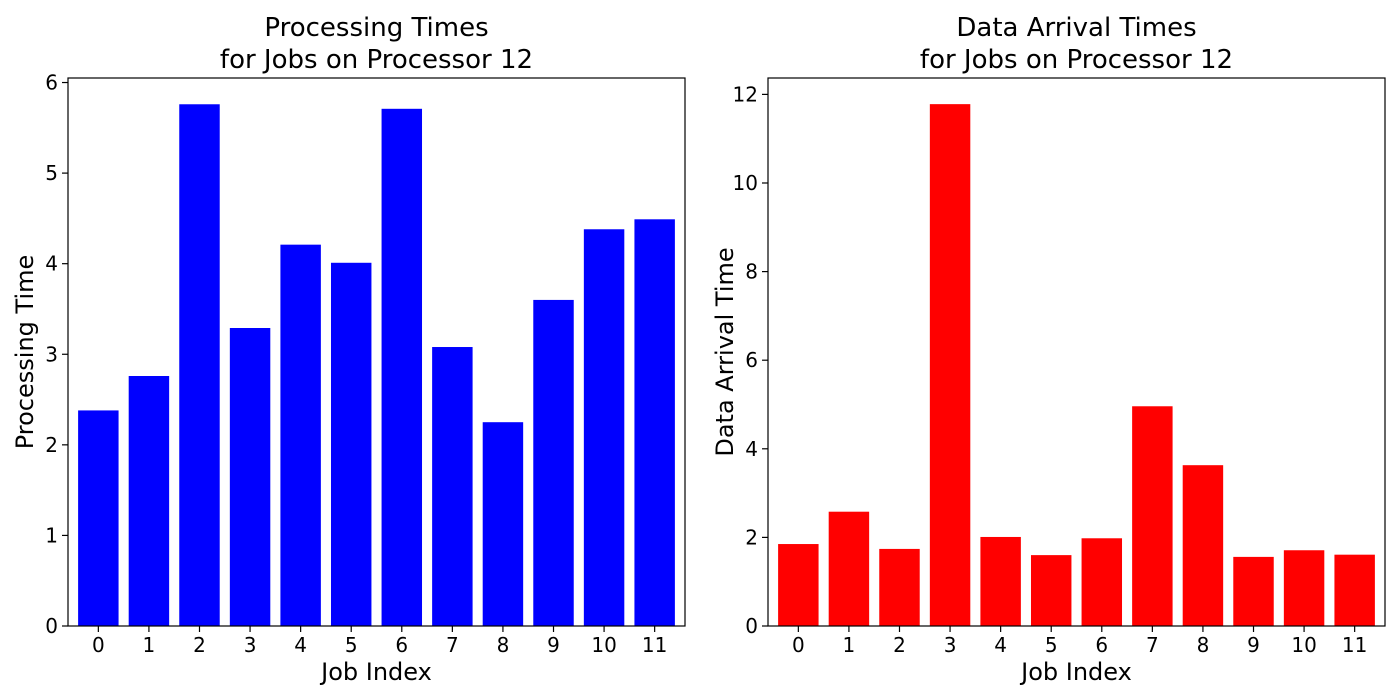  What do you see at coordinates (25, 352) in the screenshot?
I see `y-axis-label: Processing Time` at bounding box center [25, 352].